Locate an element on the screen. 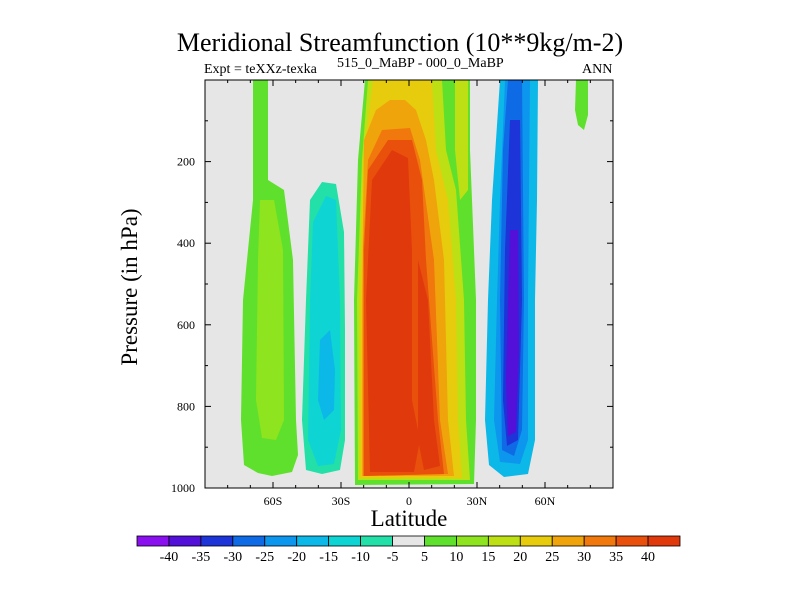 The width and height of the screenshot is (800, 600). colorbar: -40 -35 -30 -25 -20 -15 -10 -5 5 10 15 20 25 30 35 40 is located at coordinates (408, 550).